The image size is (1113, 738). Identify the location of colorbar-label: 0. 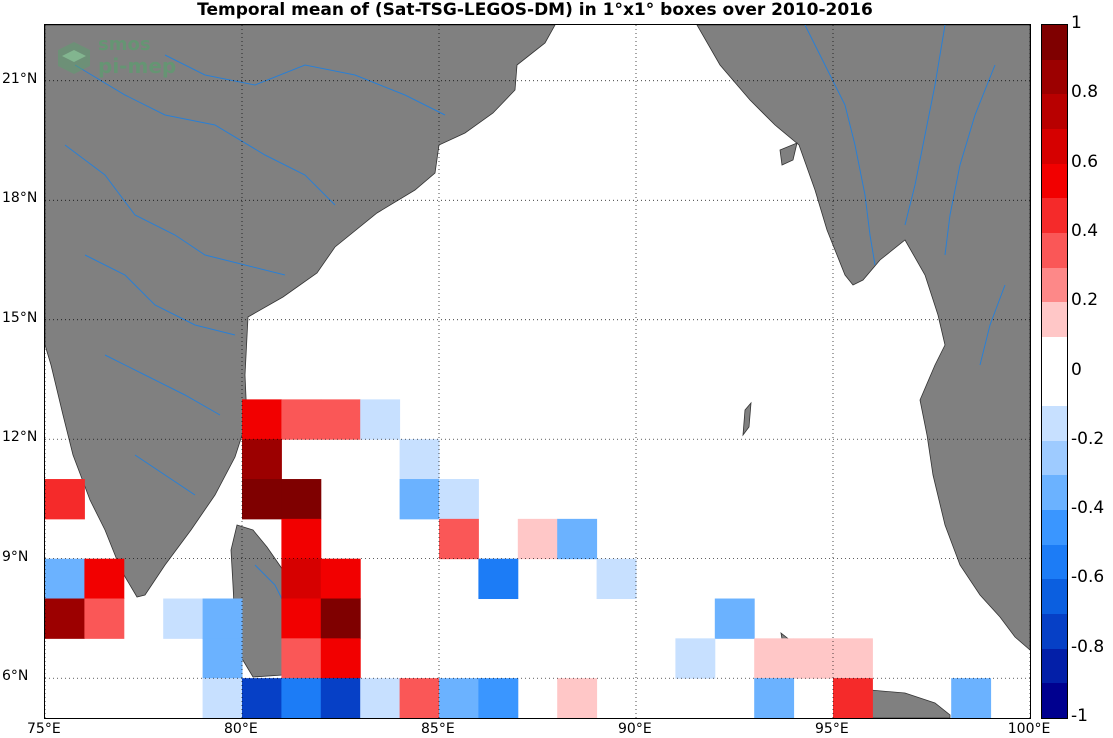
(1076, 369).